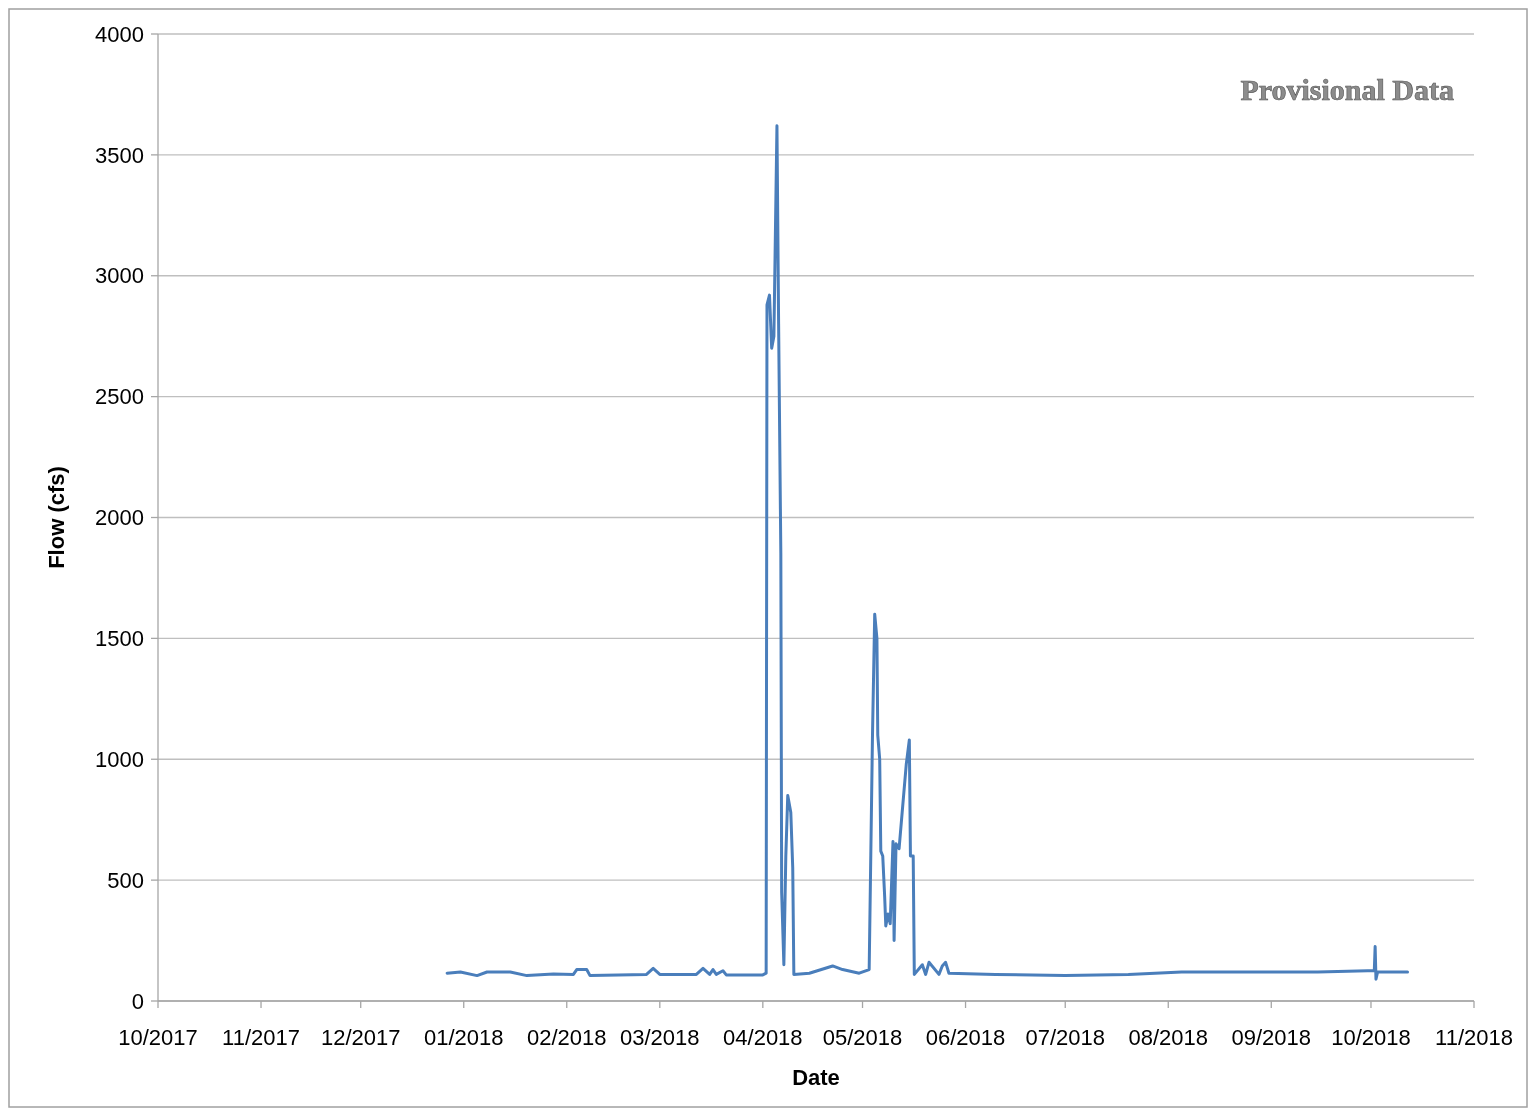 This screenshot has width=1536, height=1116. Describe the element at coordinates (463, 1037) in the screenshot. I see `x-tick-label: 01/2018` at that location.